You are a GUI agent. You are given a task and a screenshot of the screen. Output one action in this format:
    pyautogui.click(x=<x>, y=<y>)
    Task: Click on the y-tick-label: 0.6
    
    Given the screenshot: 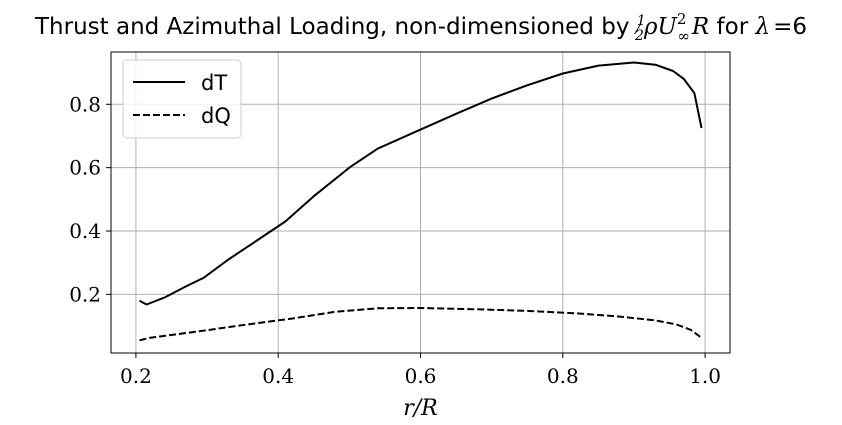 What is the action you would take?
    pyautogui.click(x=85, y=168)
    